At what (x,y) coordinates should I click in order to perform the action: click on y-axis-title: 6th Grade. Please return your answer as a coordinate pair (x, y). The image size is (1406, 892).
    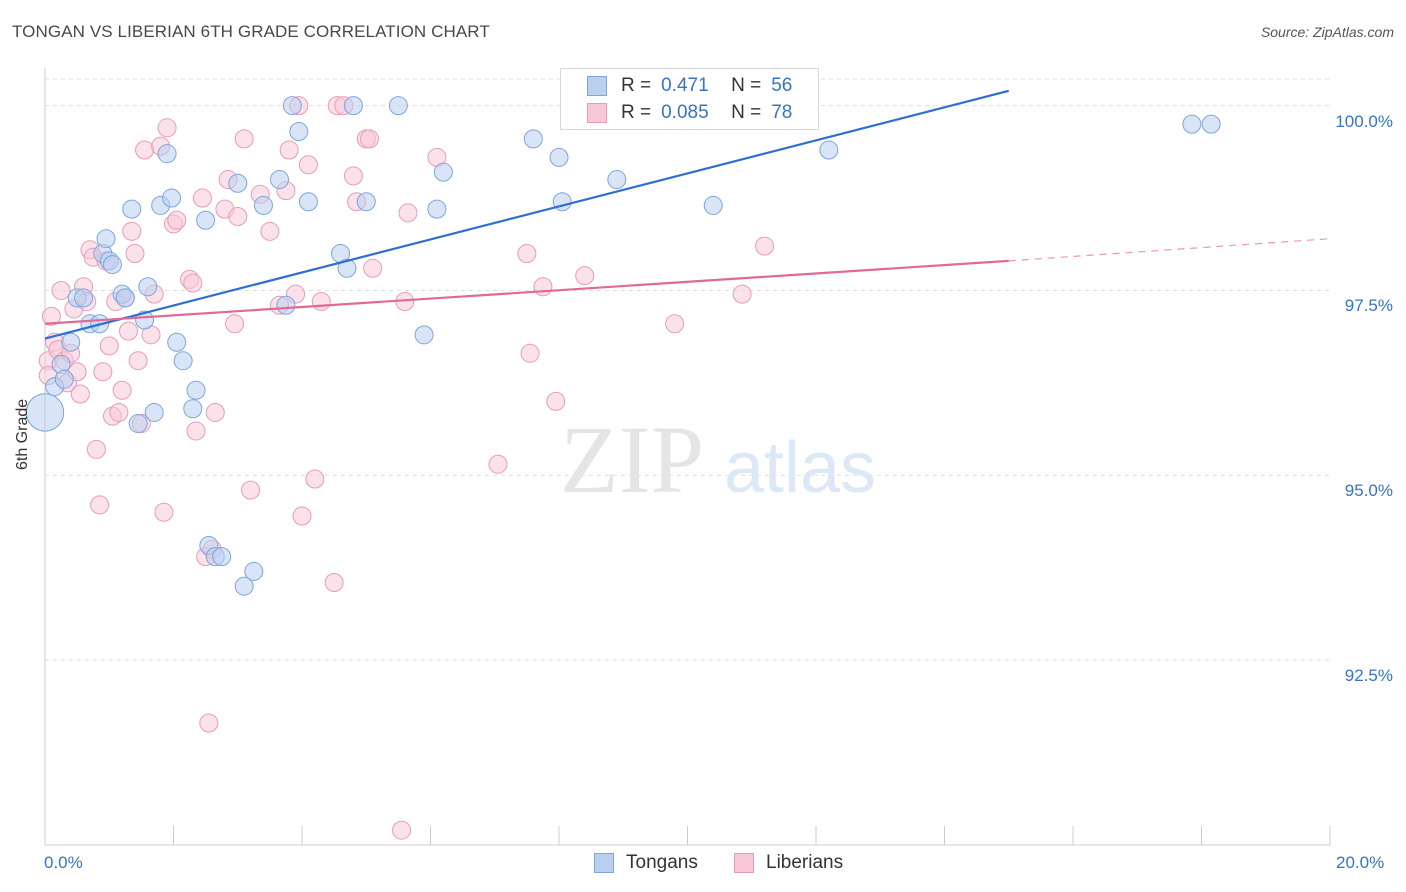
    Looking at the image, I should click on (22, 434).